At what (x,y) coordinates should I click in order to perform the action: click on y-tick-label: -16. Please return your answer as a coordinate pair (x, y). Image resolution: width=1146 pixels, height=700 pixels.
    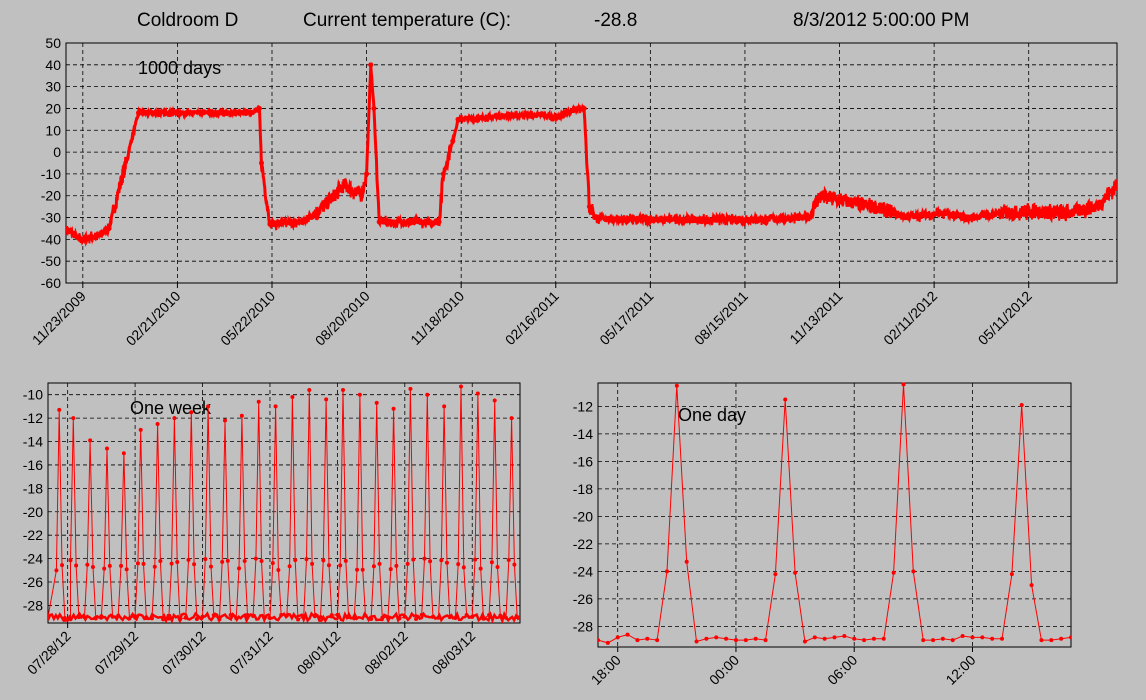
    Looking at the image, I should click on (583, 461).